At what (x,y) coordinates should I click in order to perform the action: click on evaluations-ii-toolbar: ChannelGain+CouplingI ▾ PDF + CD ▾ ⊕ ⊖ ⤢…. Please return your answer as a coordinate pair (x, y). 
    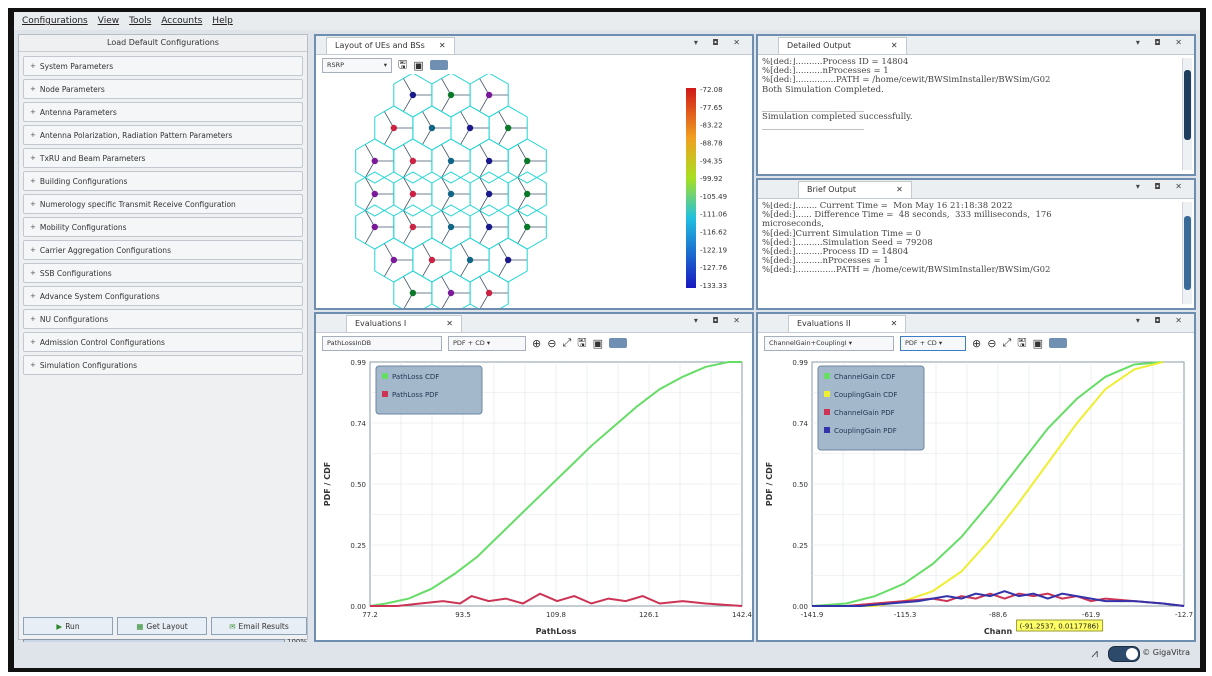
    Looking at the image, I should click on (976, 343).